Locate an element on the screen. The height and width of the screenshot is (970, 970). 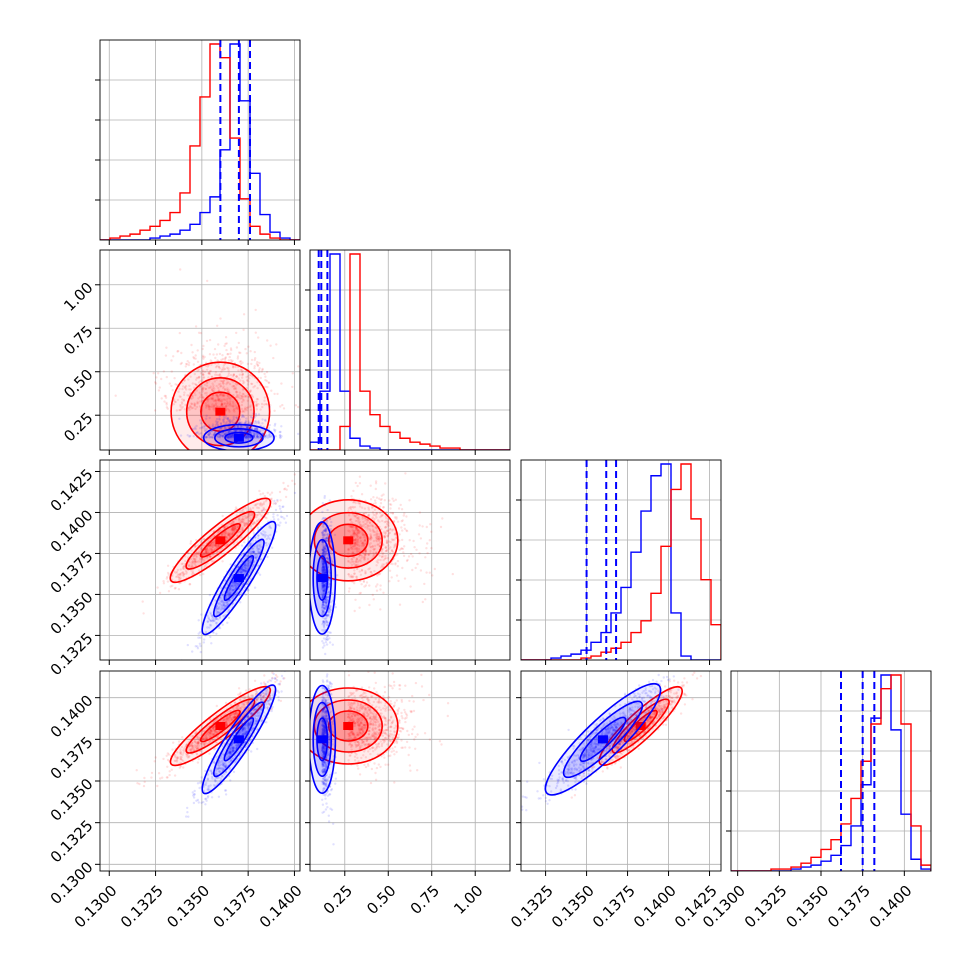
panel-1-0: 0.25 0.50 0.75 1.00 is located at coordinates (180, 352).